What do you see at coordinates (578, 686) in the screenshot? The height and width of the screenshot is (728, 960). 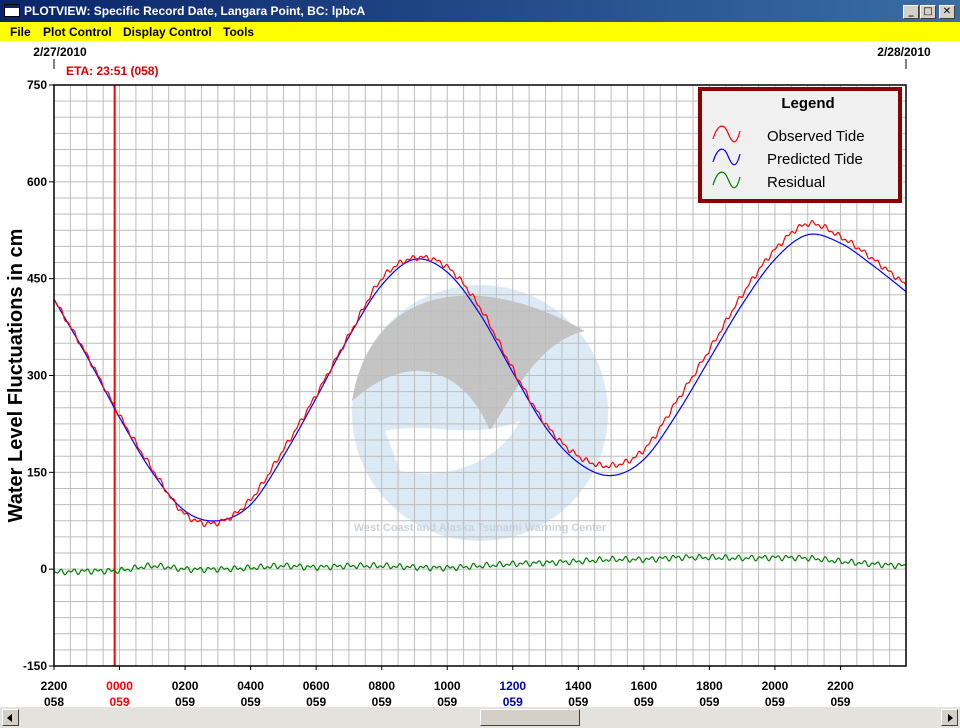 I see `x-tick-label: 1400` at bounding box center [578, 686].